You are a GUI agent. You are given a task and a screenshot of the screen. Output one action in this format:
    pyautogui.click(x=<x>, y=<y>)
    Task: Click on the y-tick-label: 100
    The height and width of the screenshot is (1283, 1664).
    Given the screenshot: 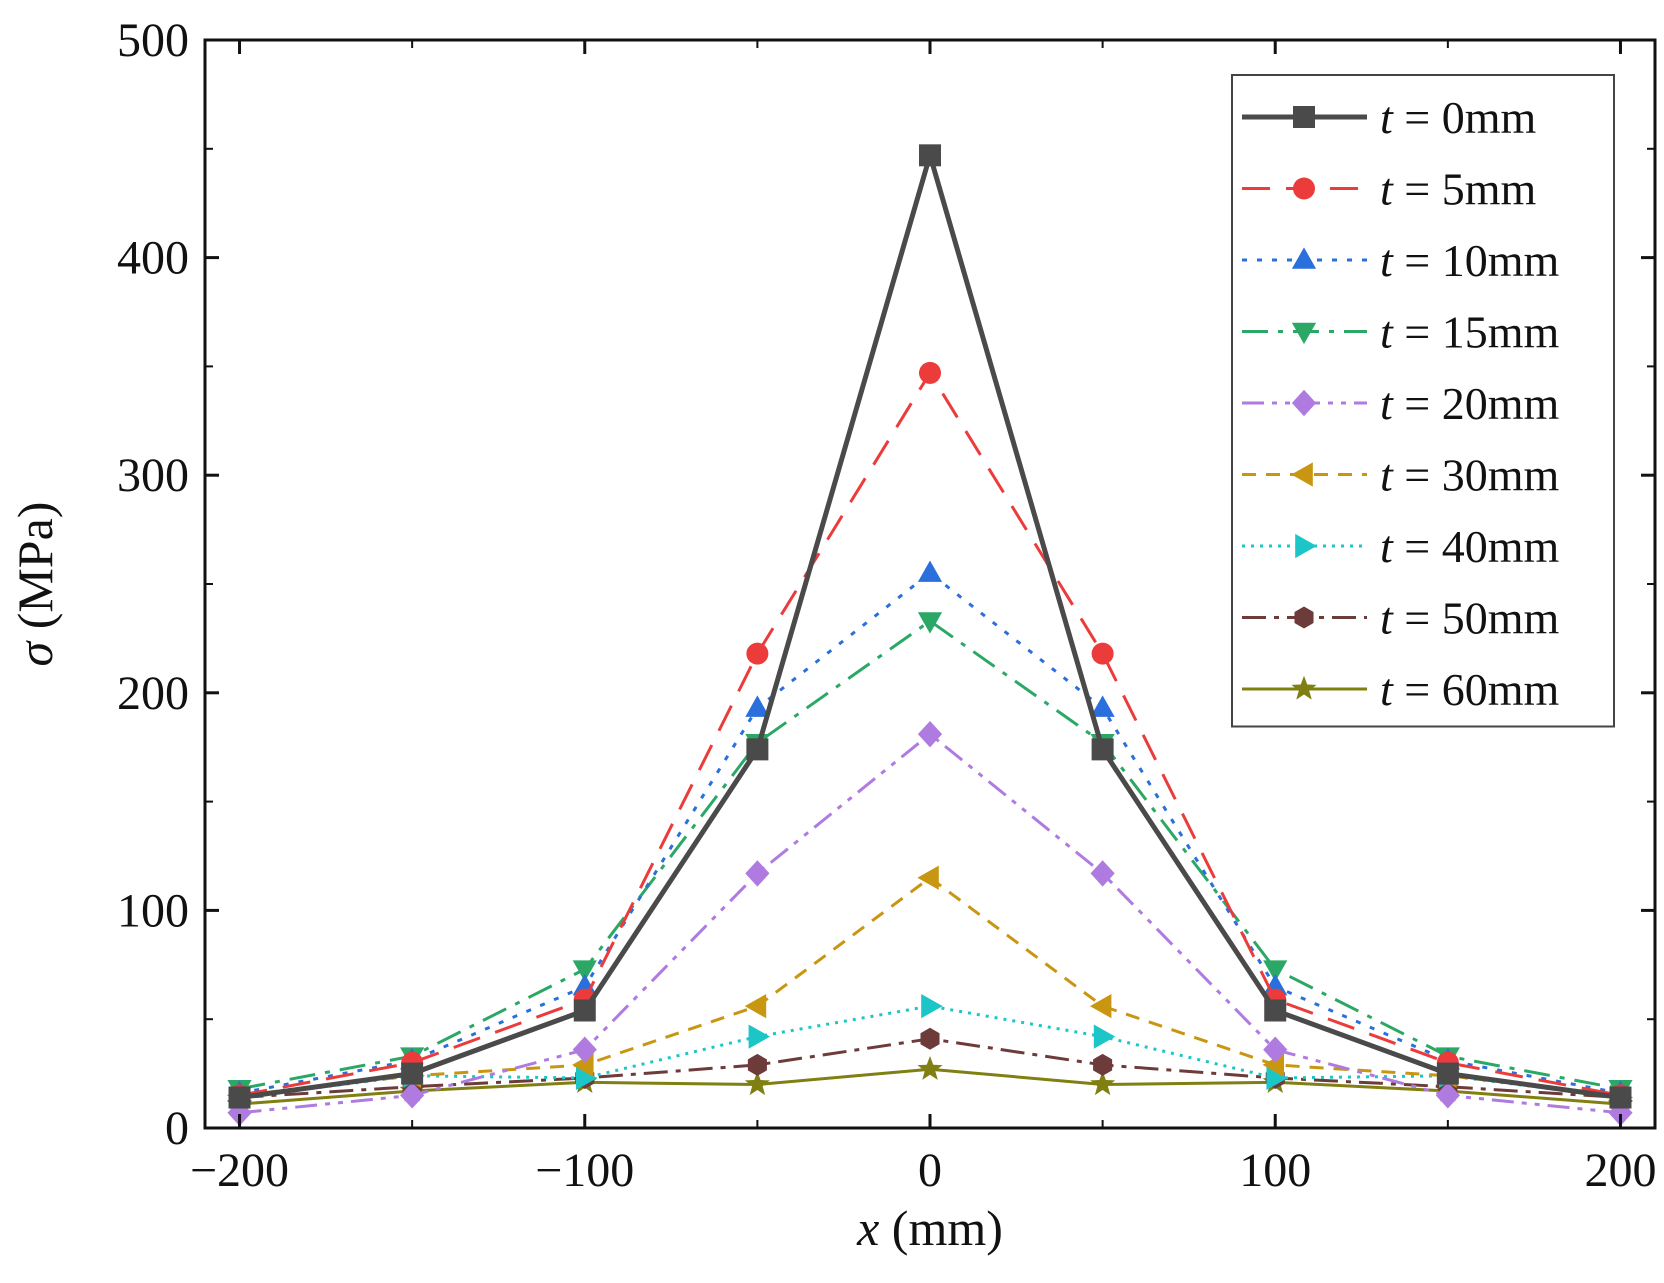 What is the action you would take?
    pyautogui.click(x=153, y=910)
    